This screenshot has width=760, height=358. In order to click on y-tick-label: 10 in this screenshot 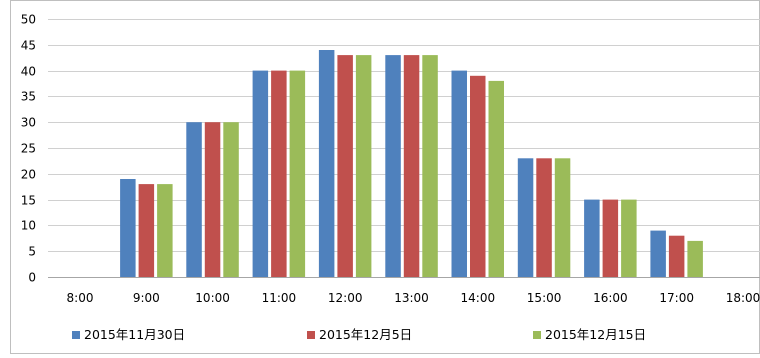, I will do `click(28, 226)`.